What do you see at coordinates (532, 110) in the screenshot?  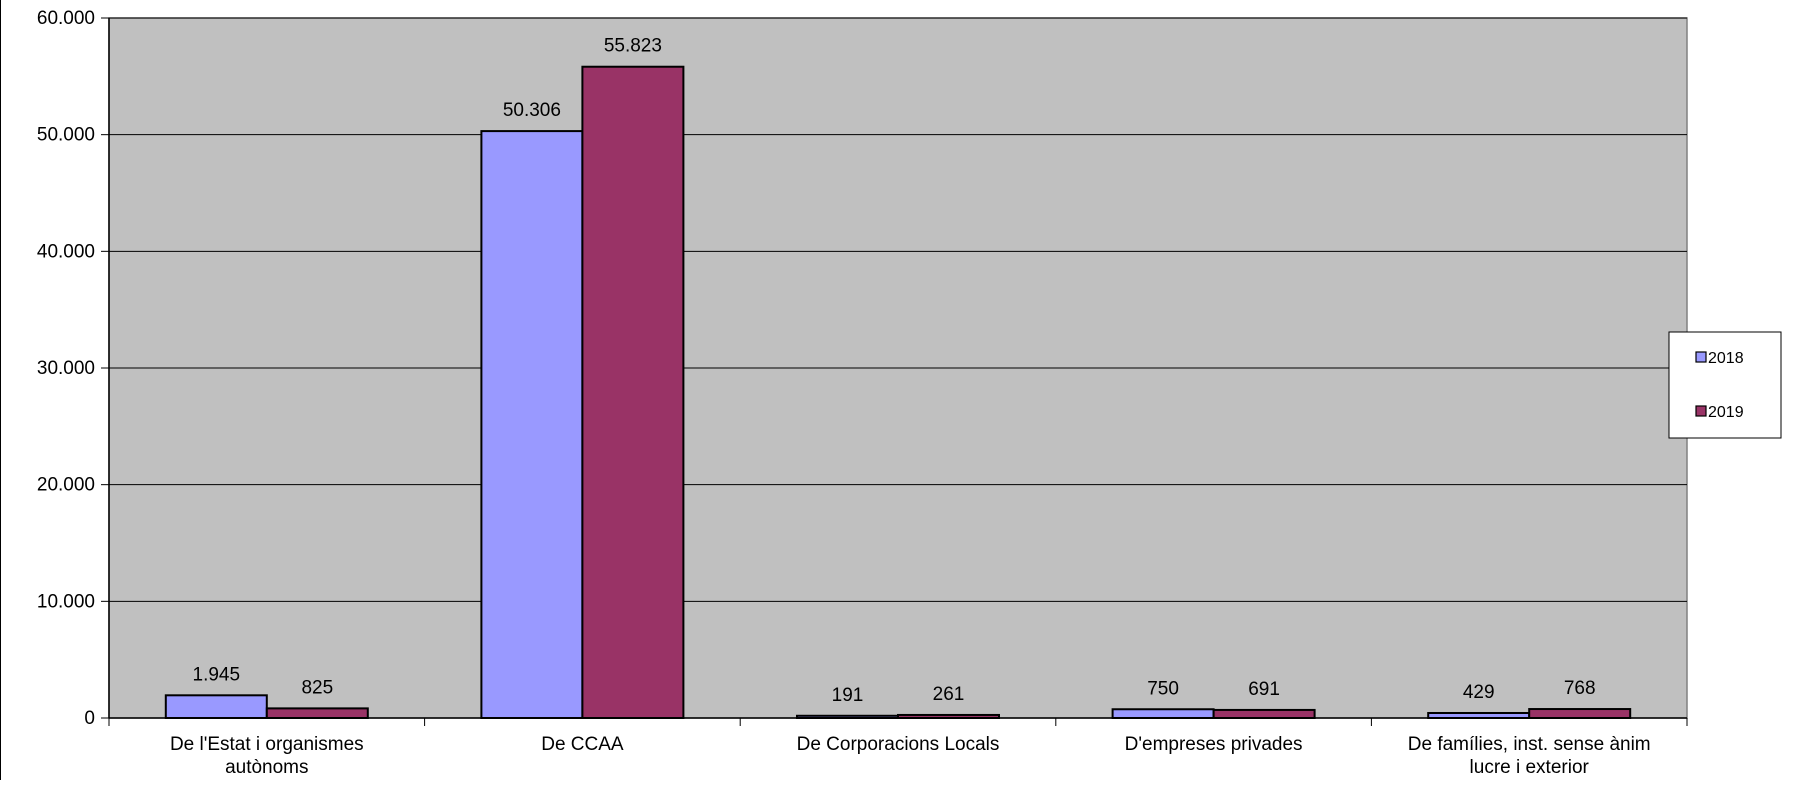 I see `data-label: 50.306` at bounding box center [532, 110].